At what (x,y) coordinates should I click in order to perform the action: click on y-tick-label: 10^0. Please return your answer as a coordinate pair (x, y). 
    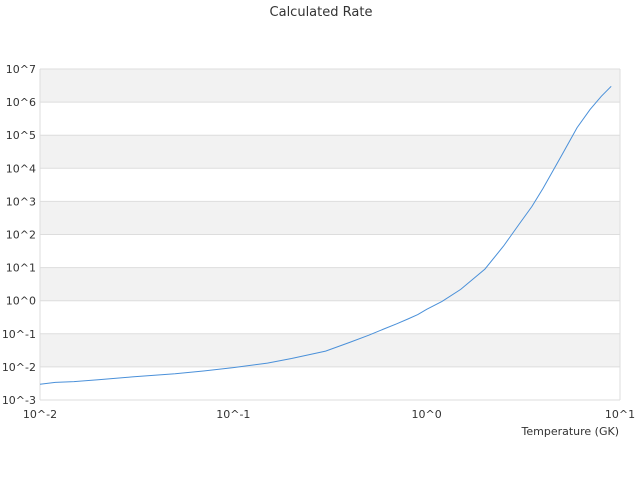
    Looking at the image, I should click on (21, 301).